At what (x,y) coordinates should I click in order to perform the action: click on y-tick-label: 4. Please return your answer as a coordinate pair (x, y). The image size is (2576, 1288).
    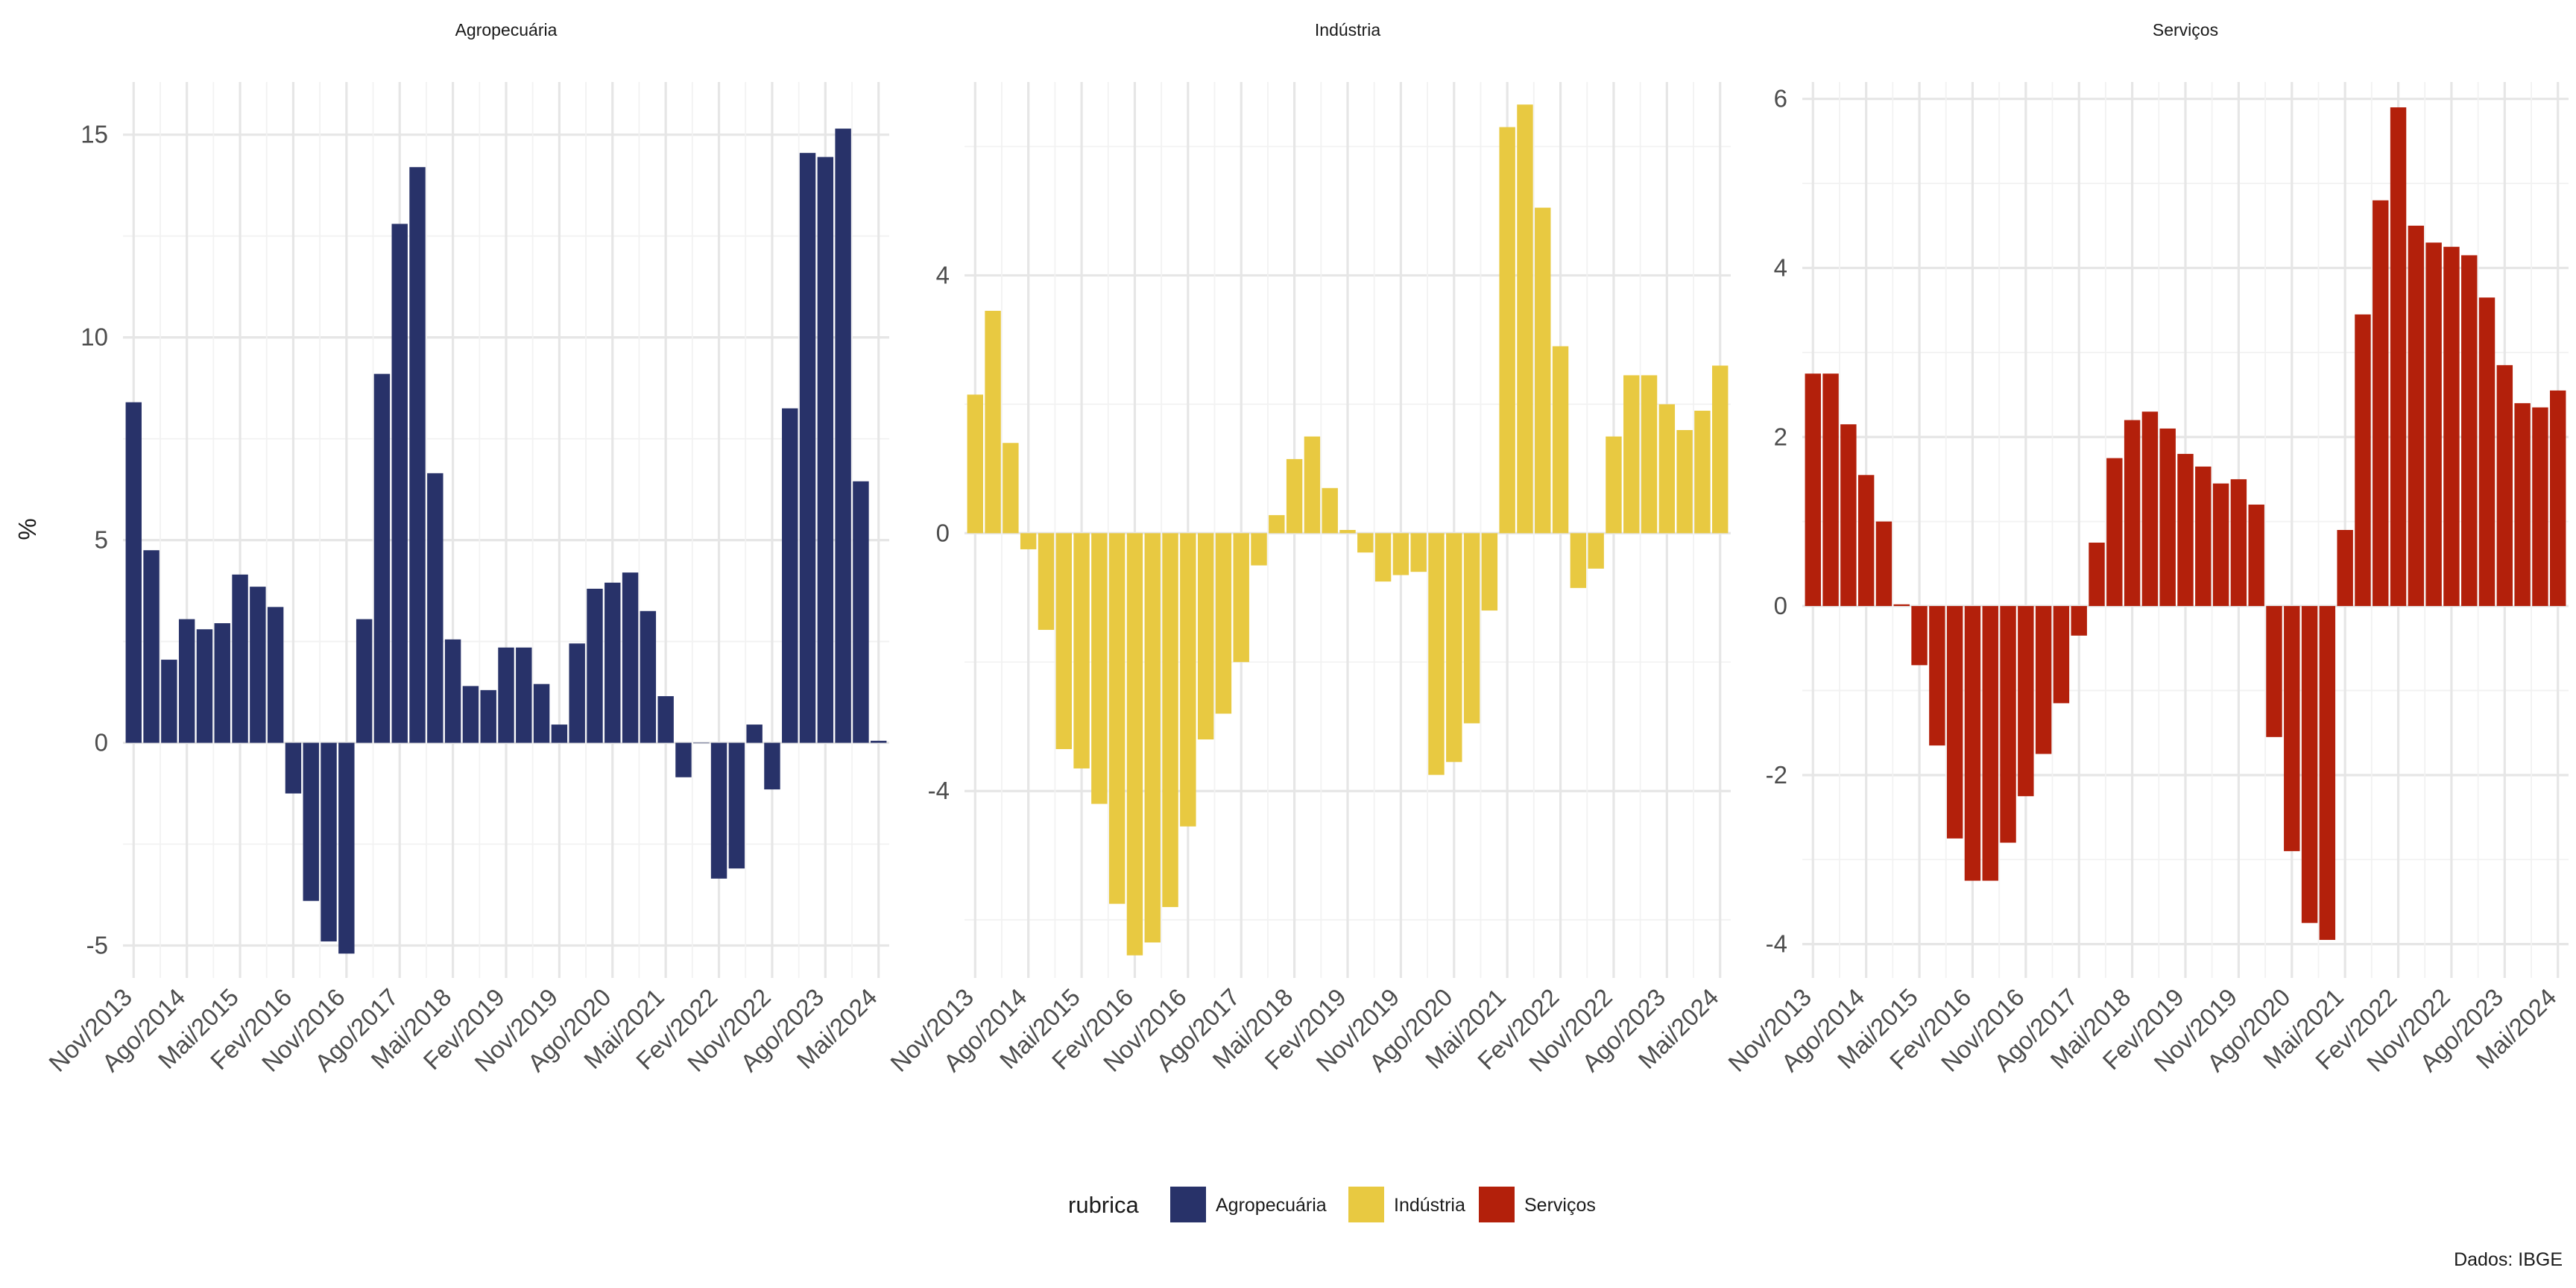
    Looking at the image, I should click on (943, 274).